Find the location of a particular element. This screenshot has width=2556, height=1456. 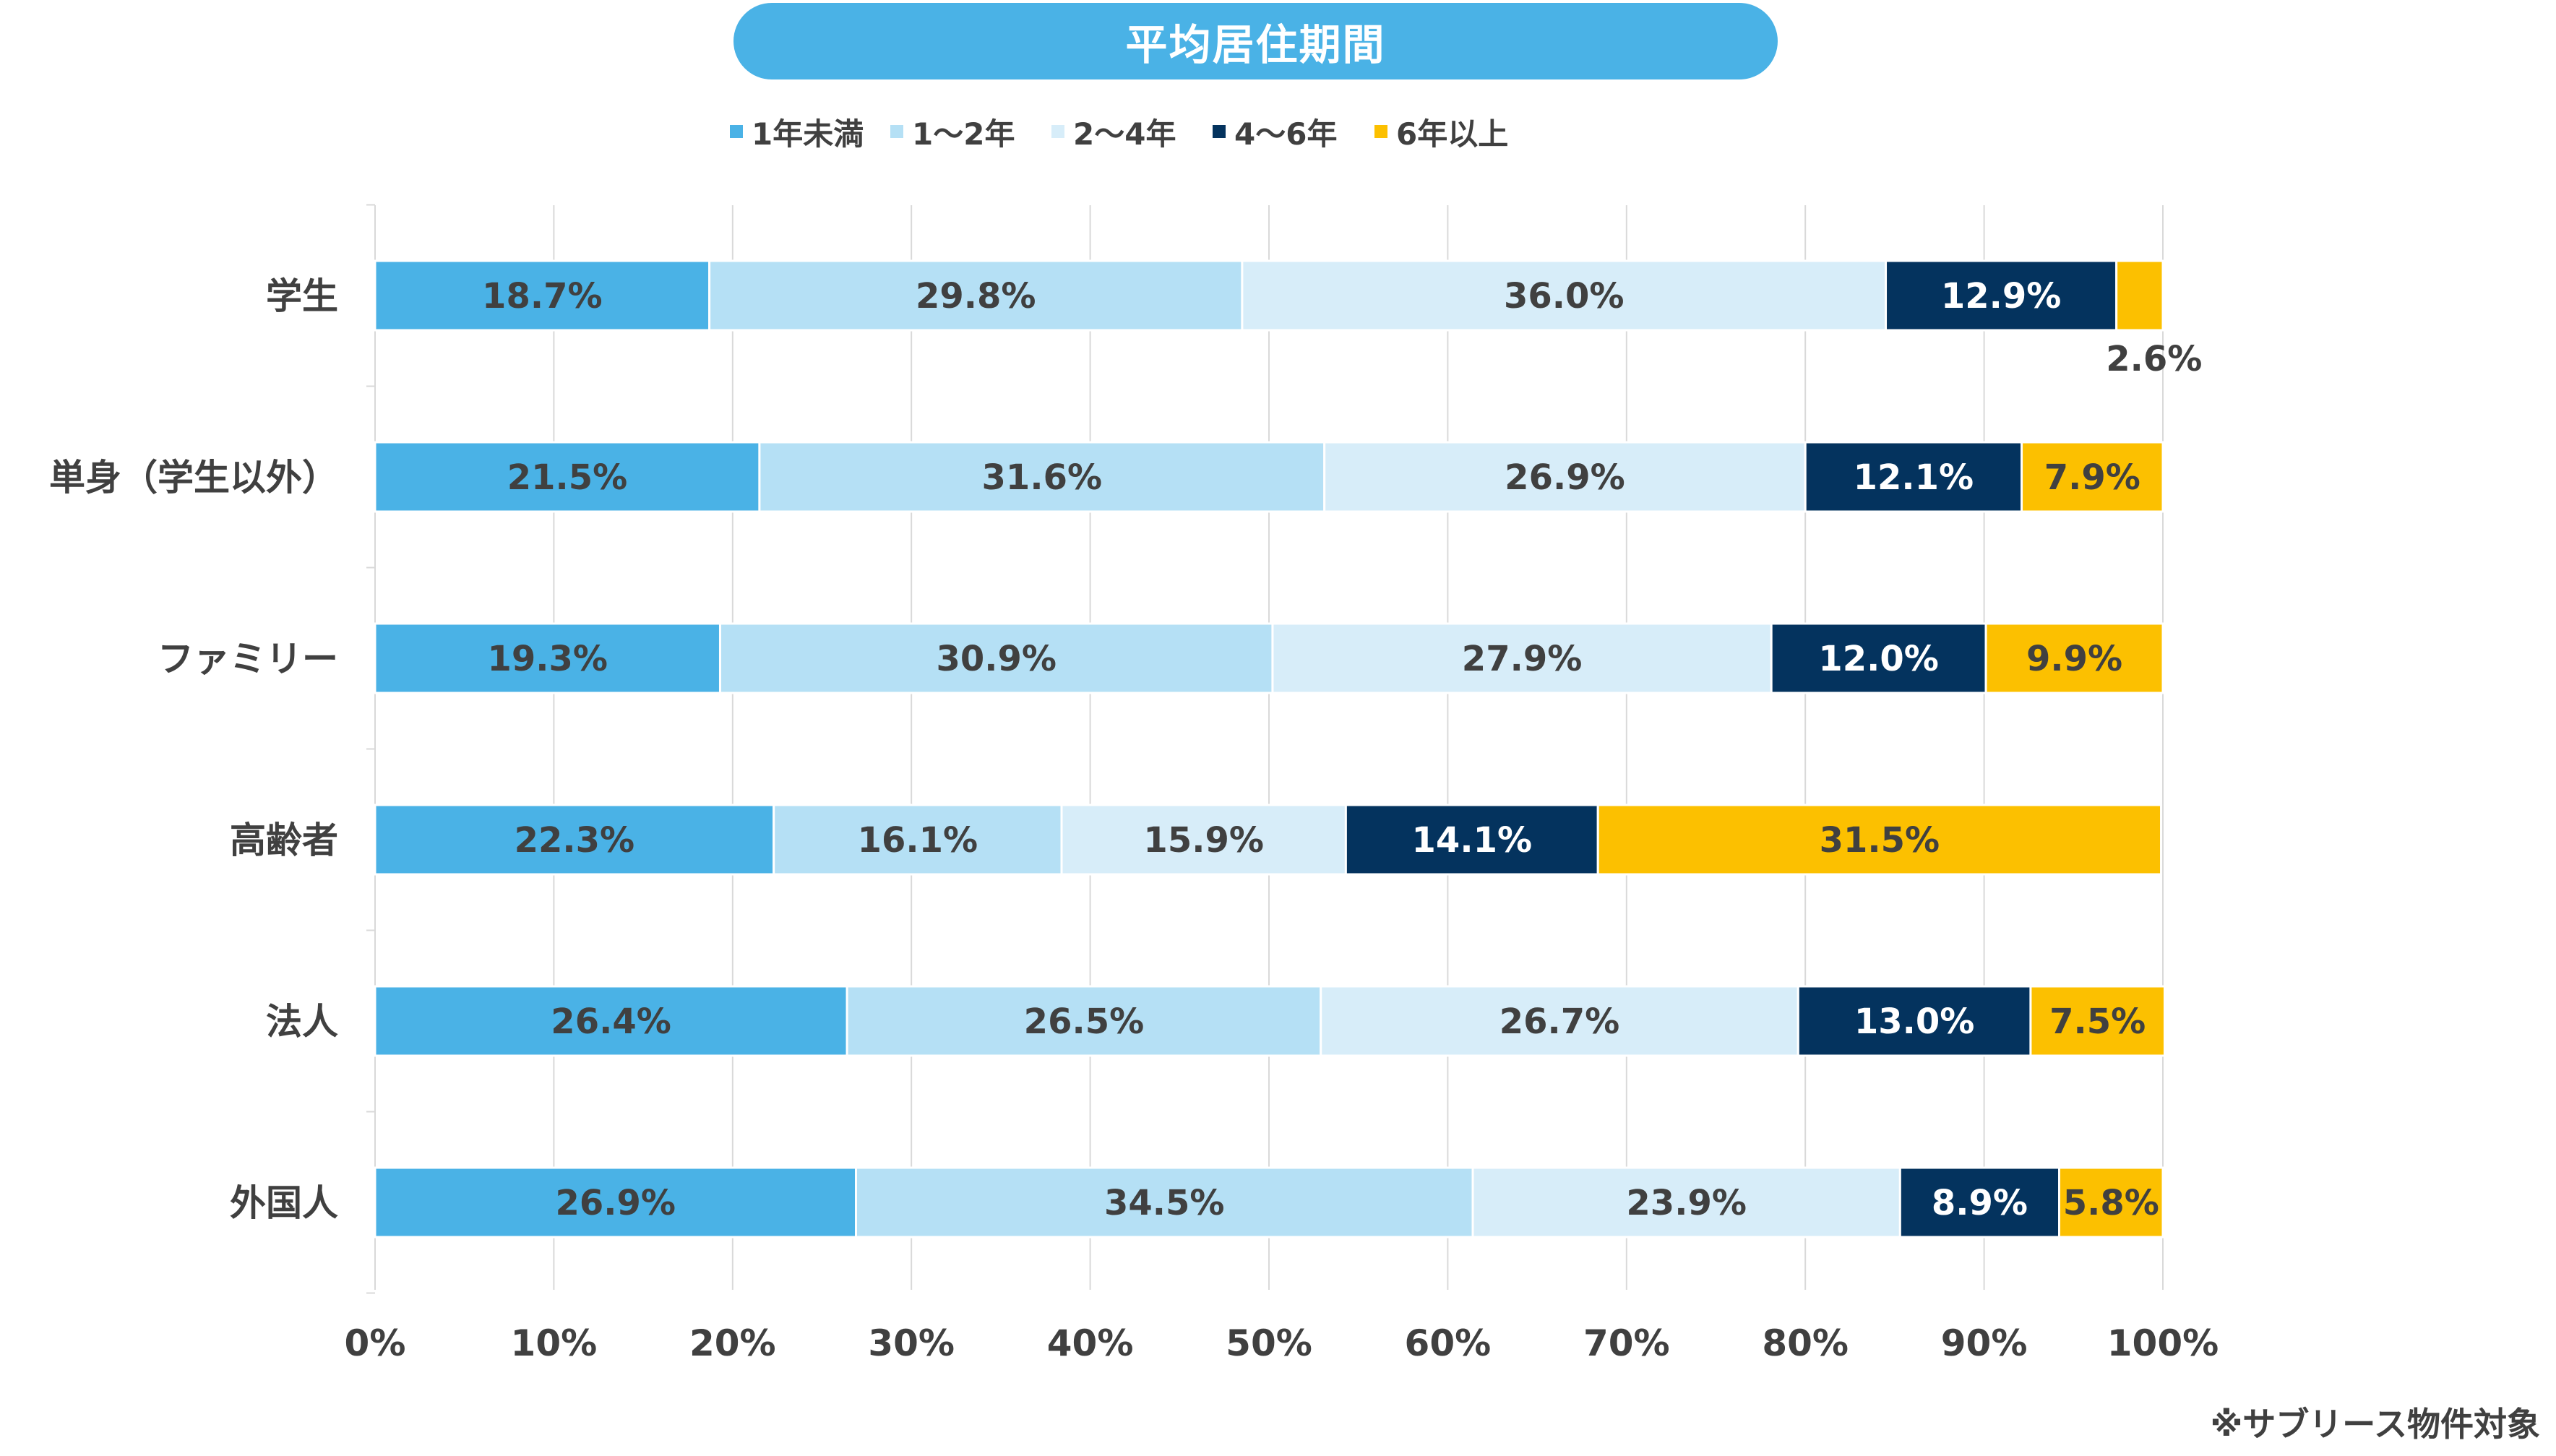

data-label: 7.9% is located at coordinates (2092, 477).